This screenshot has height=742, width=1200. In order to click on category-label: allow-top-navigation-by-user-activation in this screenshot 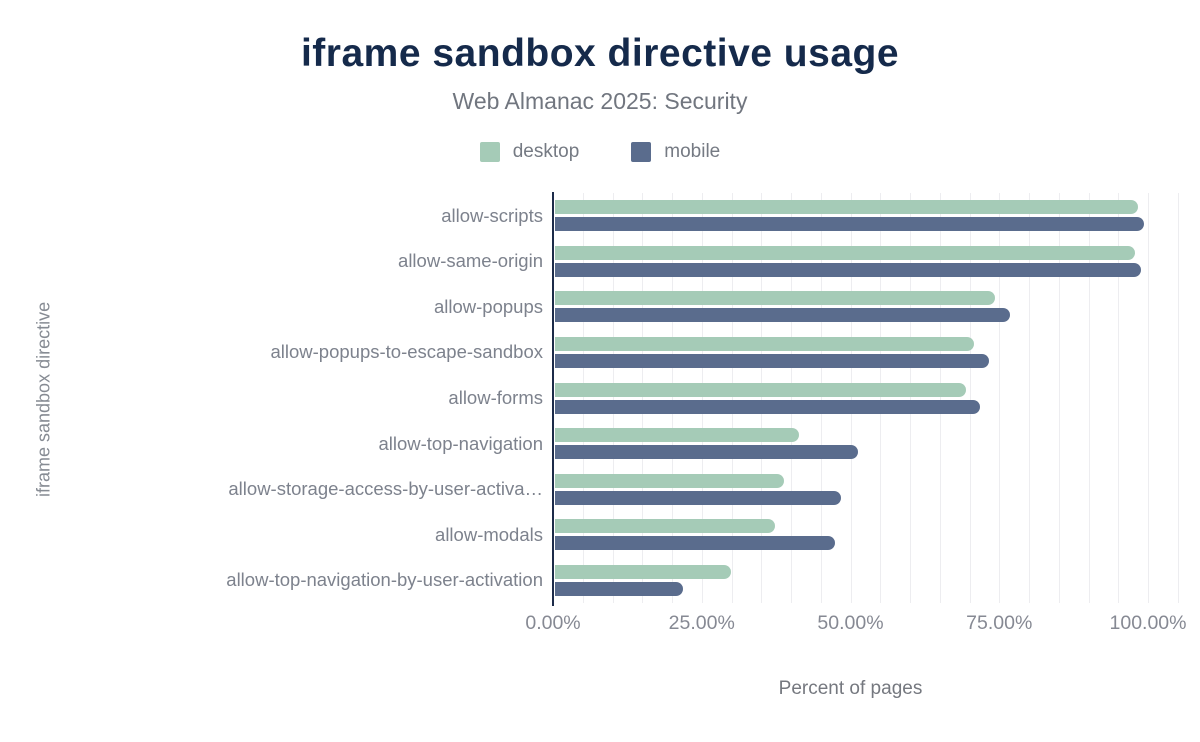, I will do `click(384, 580)`.